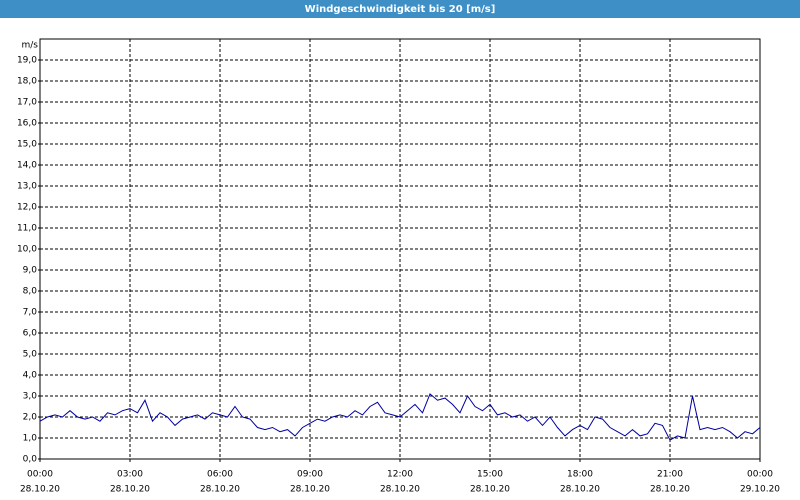  I want to click on x-tick-label: 09:00, so click(310, 475).